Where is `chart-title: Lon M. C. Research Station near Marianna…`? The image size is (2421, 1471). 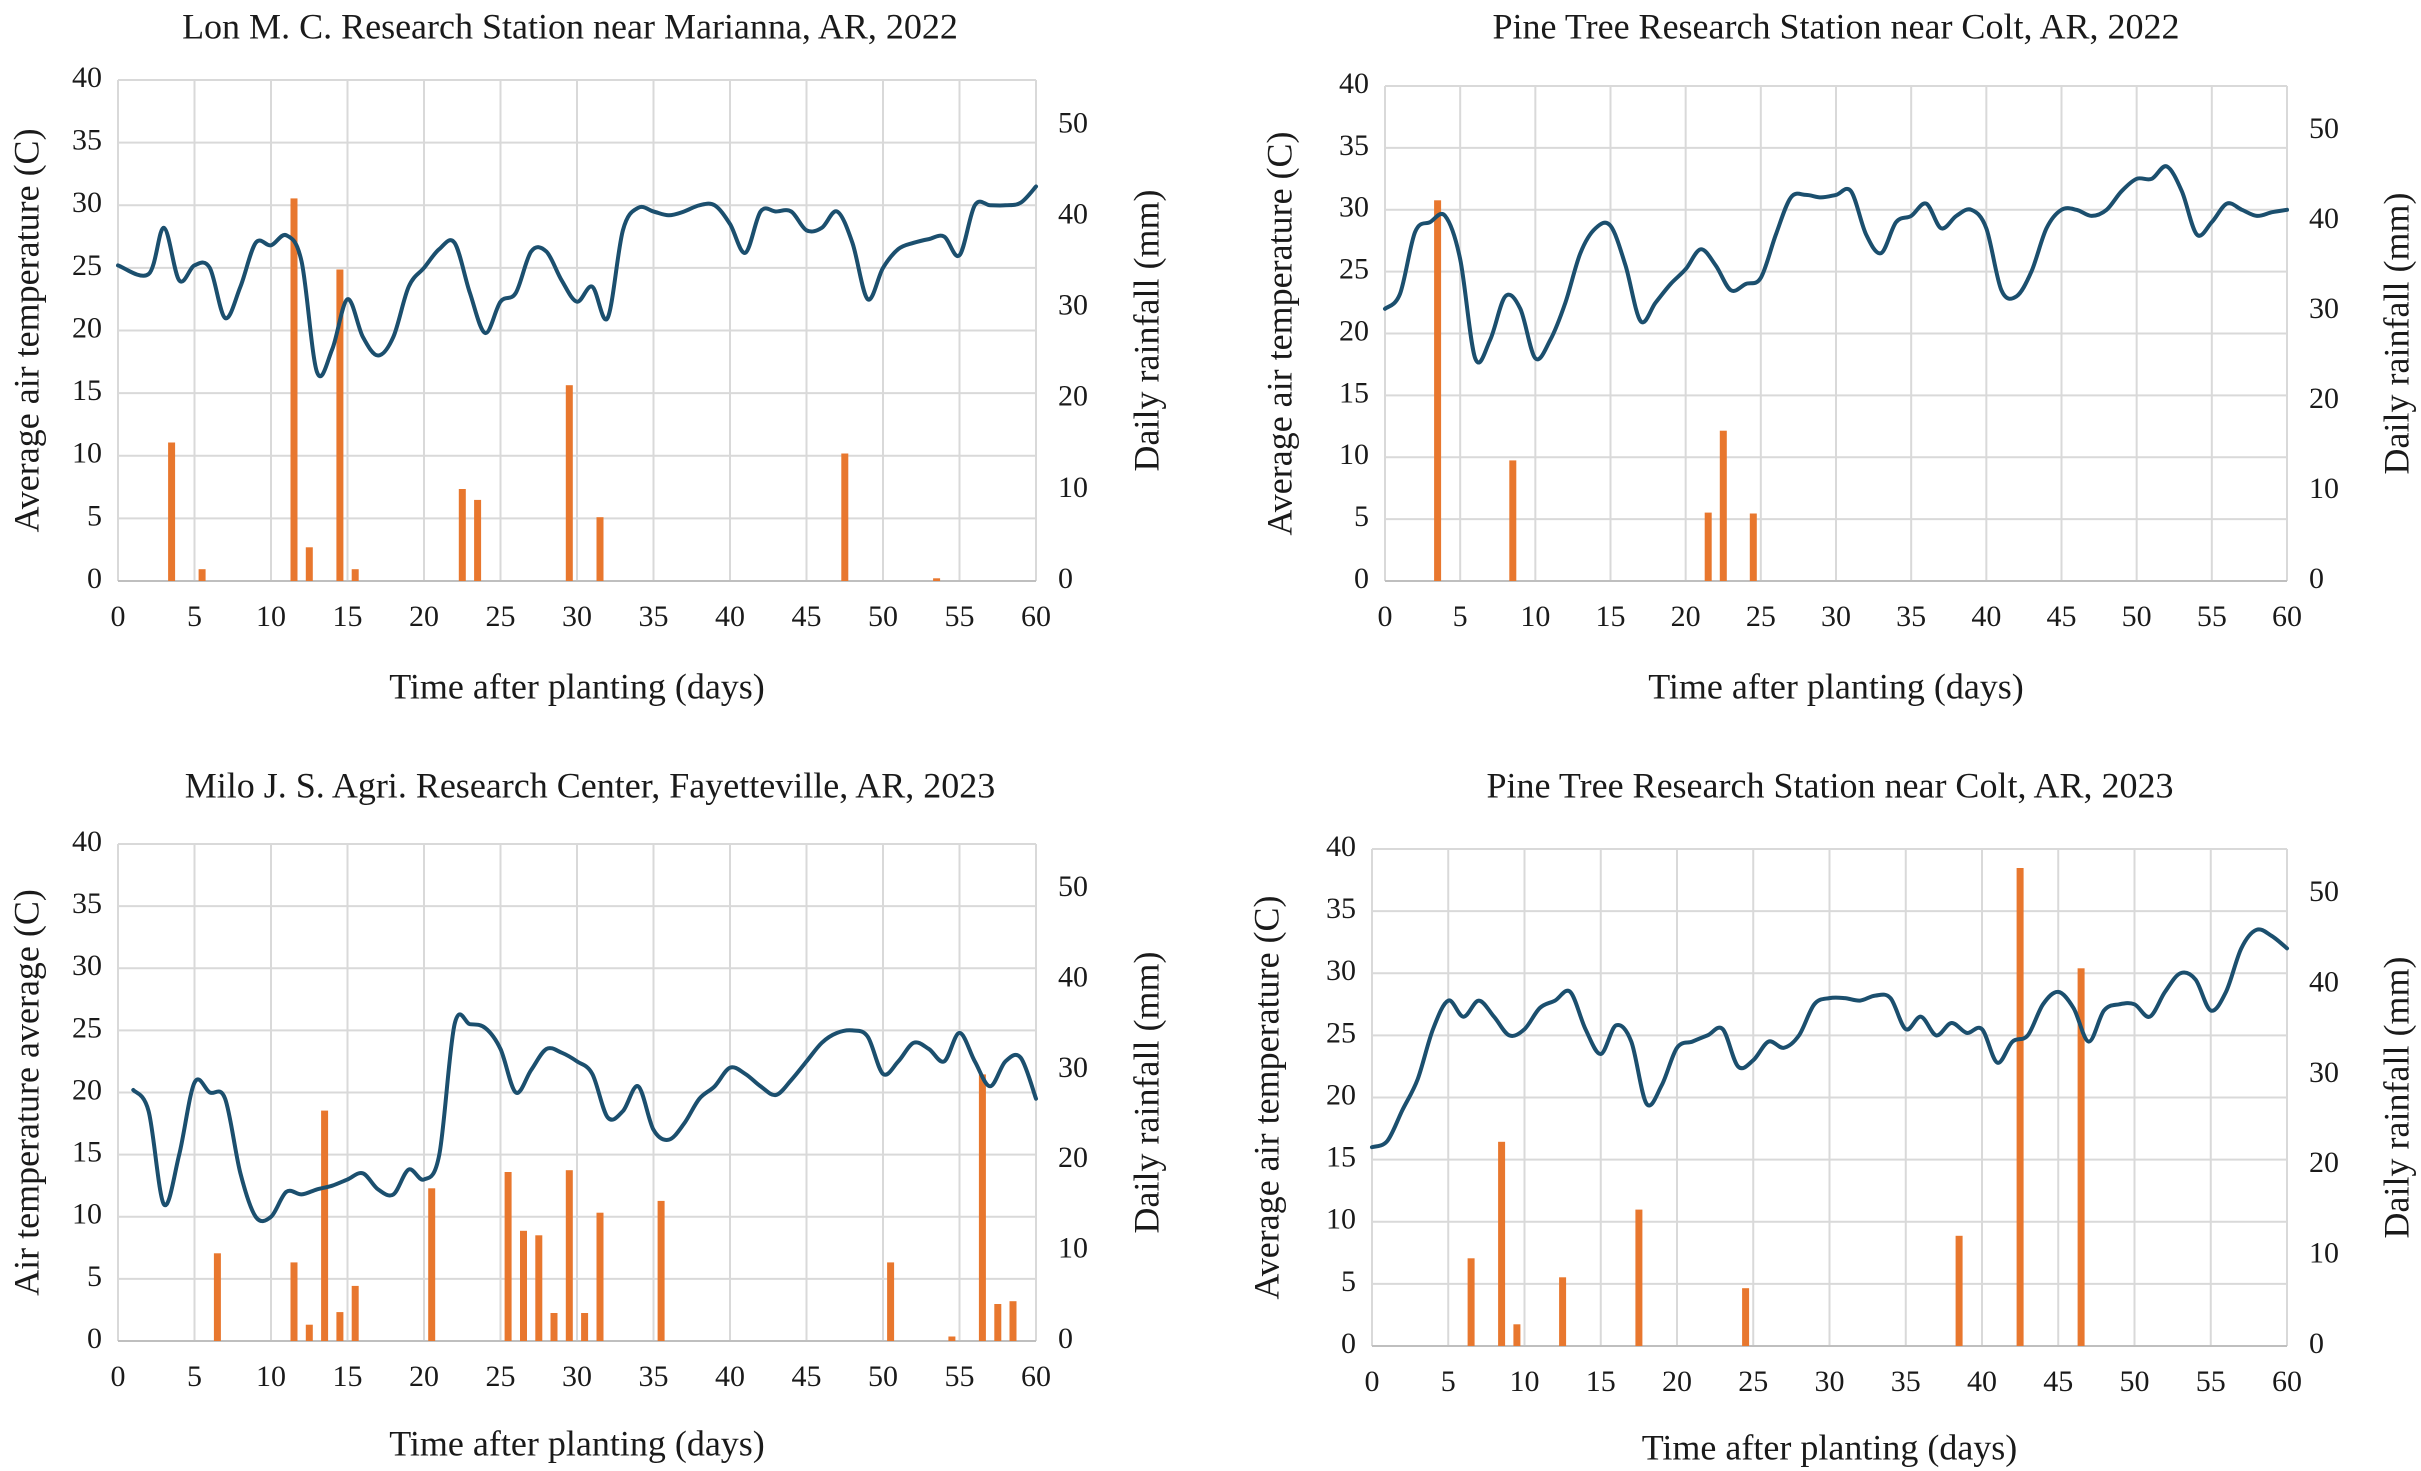 chart-title: Lon M. C. Research Station near Marianna… is located at coordinates (570, 26).